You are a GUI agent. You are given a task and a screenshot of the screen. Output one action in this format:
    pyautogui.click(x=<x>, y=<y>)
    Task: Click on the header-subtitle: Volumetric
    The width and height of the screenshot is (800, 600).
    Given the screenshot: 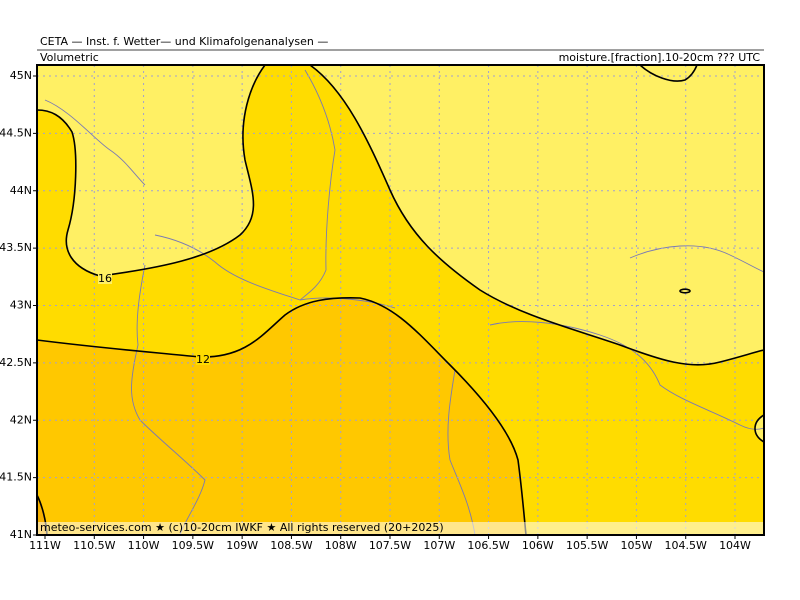 What is the action you would take?
    pyautogui.click(x=69, y=57)
    